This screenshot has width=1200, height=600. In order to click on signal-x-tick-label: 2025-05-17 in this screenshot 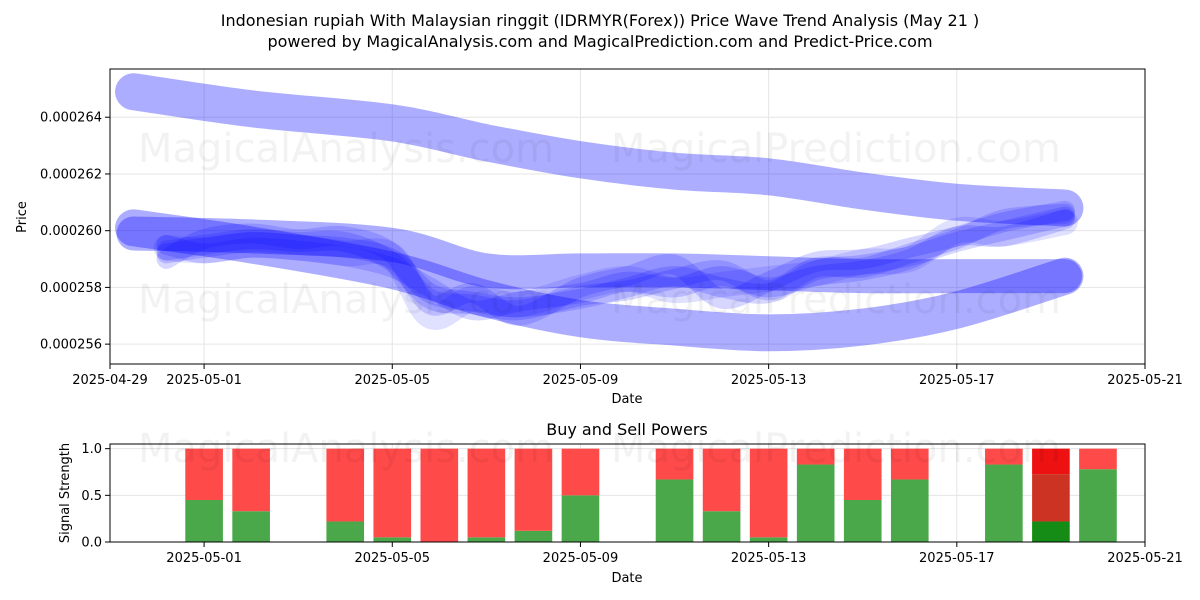, I will do `click(957, 558)`.